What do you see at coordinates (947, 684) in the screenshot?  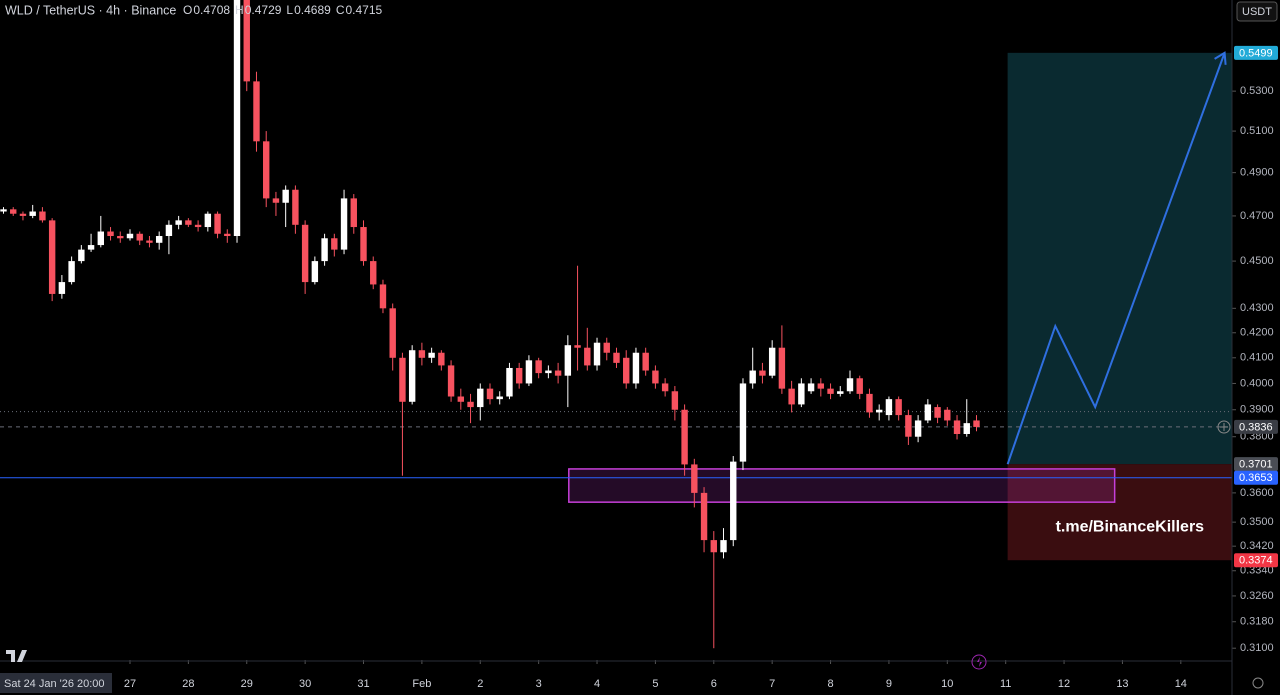 I see `x-tick-label: 10` at bounding box center [947, 684].